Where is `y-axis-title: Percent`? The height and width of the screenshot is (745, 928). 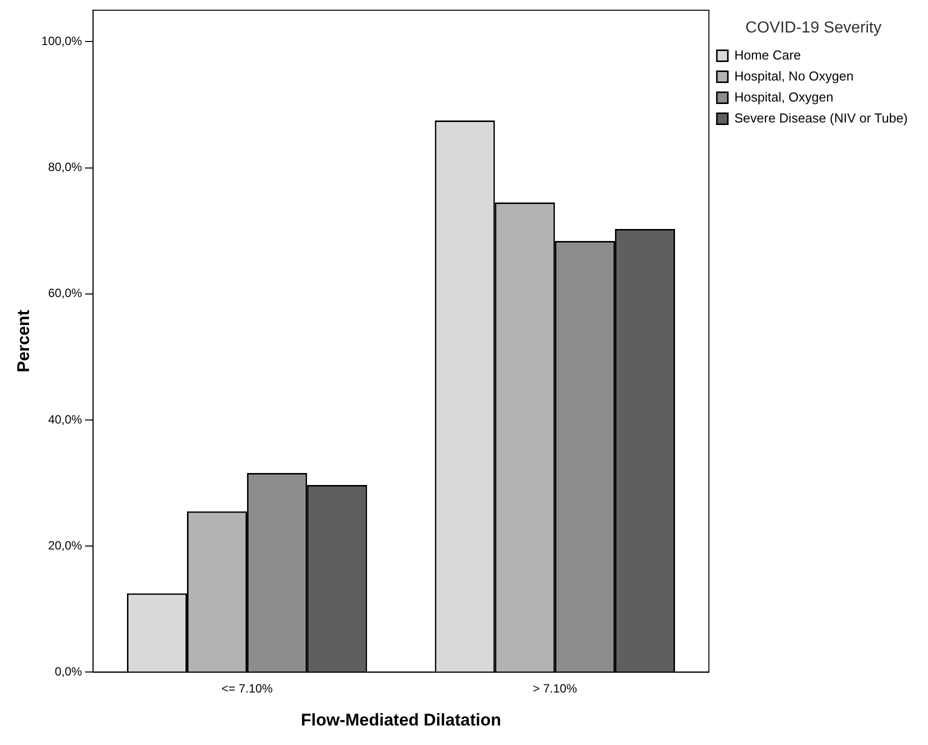 y-axis-title: Percent is located at coordinates (23, 341).